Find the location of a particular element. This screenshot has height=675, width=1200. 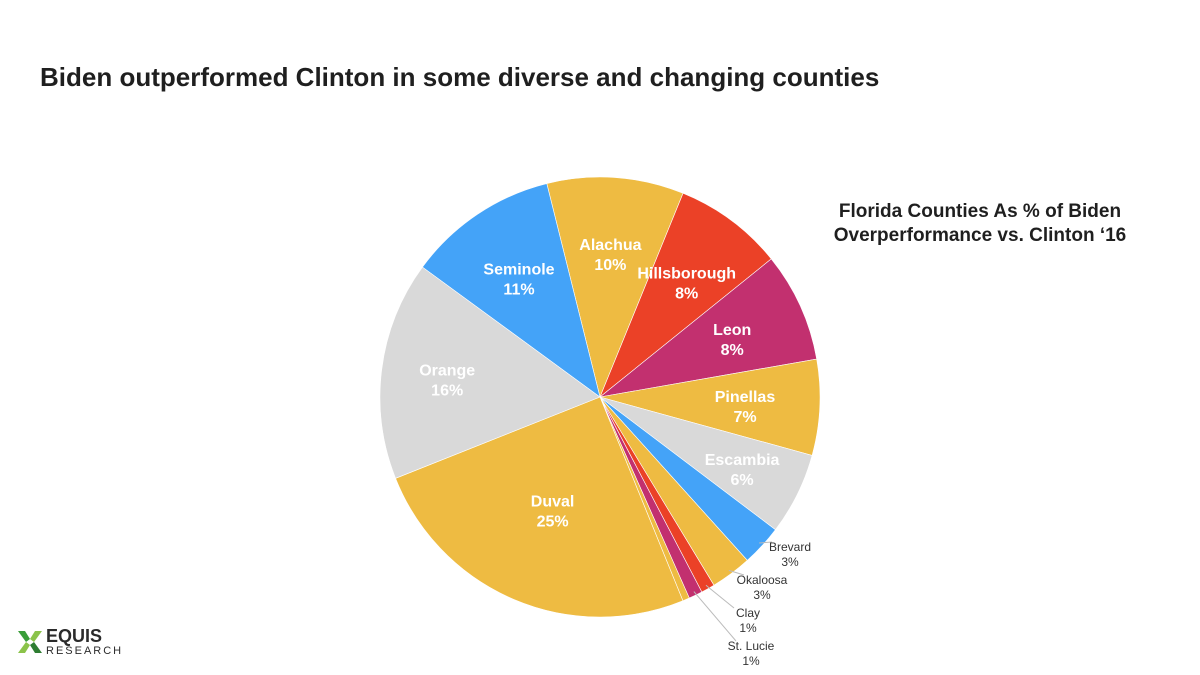

pie-slice-seminole is located at coordinates (511, 290).